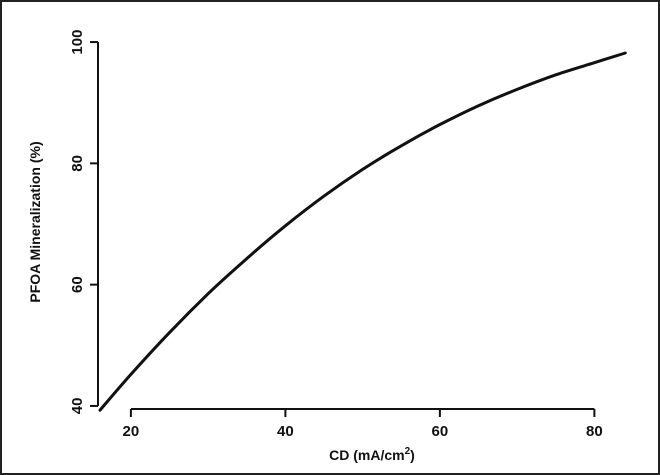 Image resolution: width=660 pixels, height=475 pixels. What do you see at coordinates (366, 455) in the screenshot?
I see `x-axis-title-base: CD (mA/cm` at bounding box center [366, 455].